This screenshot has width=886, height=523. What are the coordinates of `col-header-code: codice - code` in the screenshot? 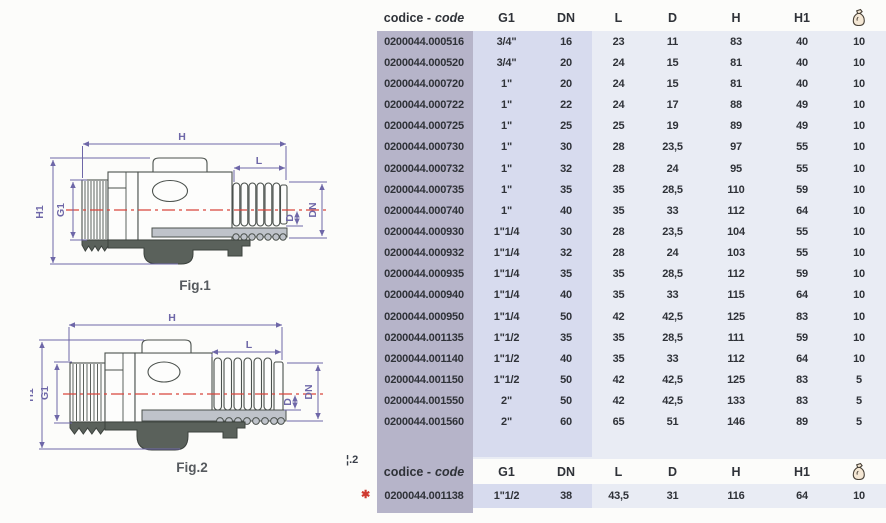 It's located at (424, 471).